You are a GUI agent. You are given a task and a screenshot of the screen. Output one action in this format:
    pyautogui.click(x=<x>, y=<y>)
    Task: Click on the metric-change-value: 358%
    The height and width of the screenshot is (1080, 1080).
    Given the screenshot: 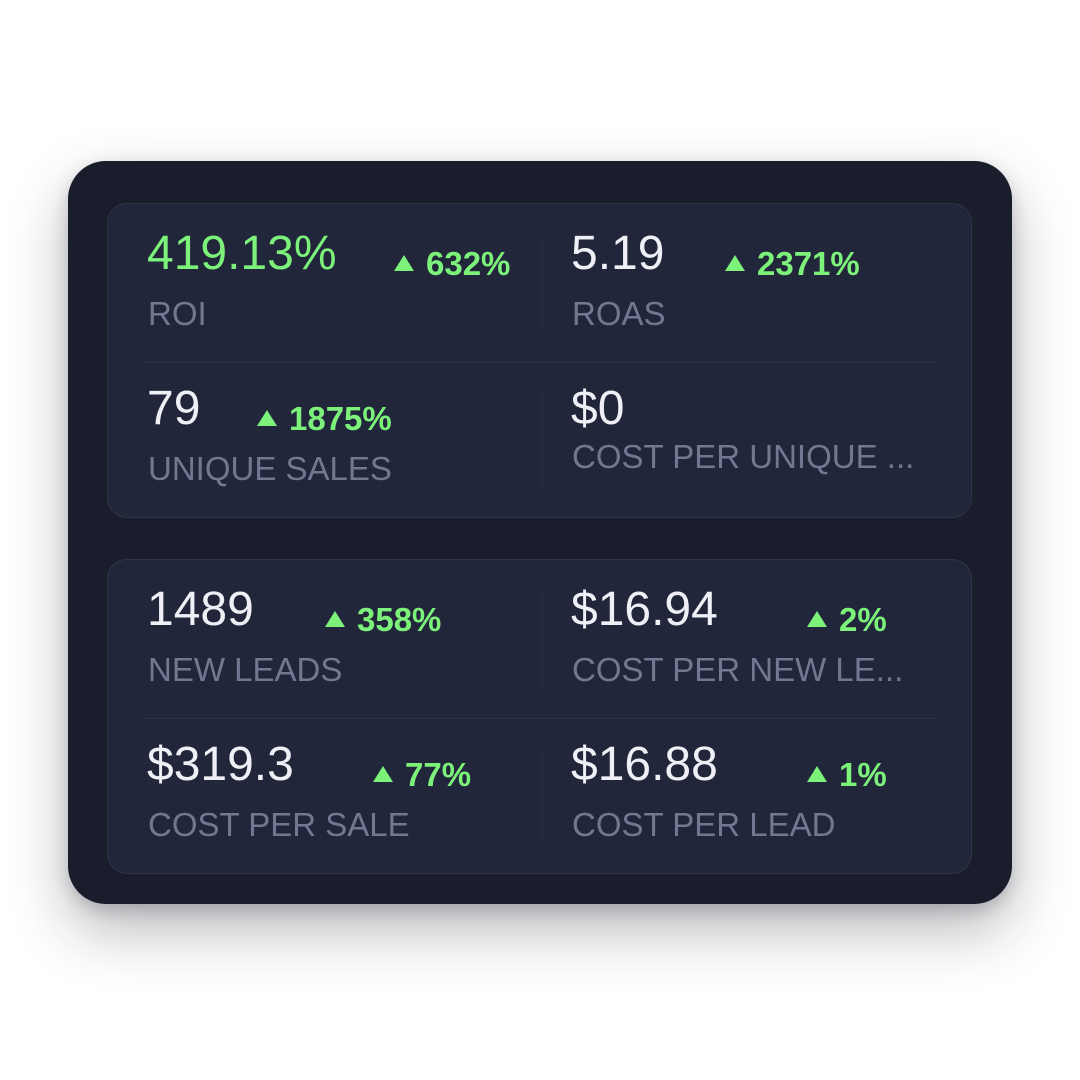 What is the action you would take?
    pyautogui.click(x=399, y=619)
    